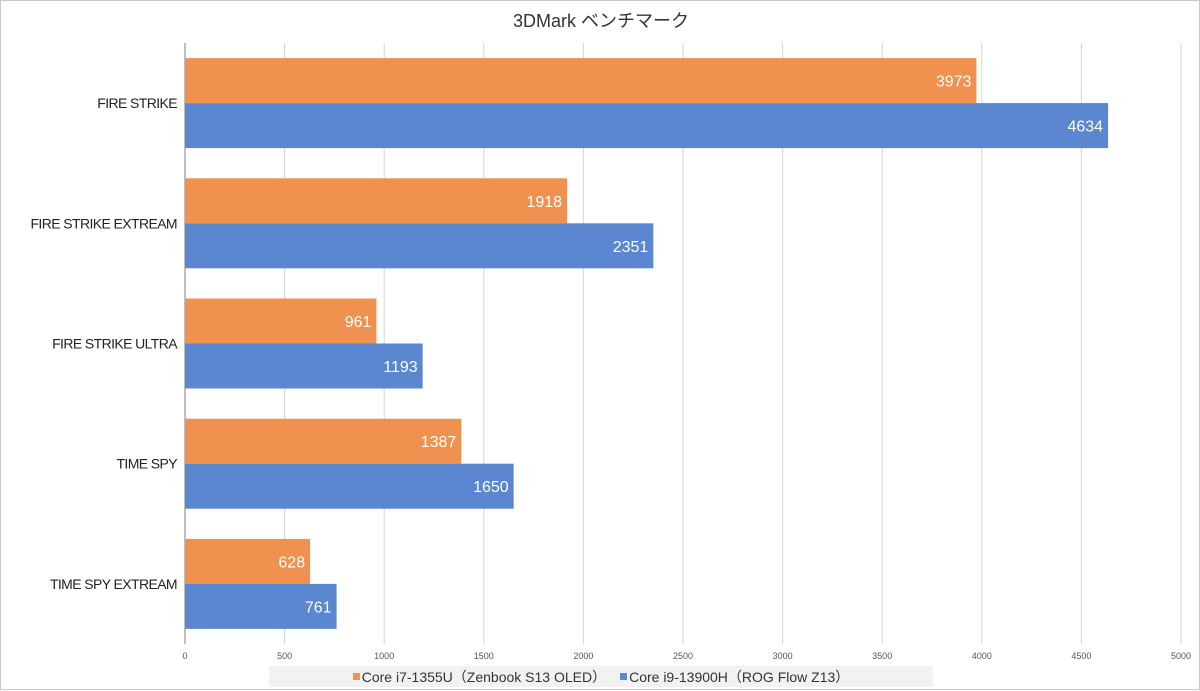  Describe the element at coordinates (184, 656) in the screenshot. I see `x-tick-label: 0` at that location.